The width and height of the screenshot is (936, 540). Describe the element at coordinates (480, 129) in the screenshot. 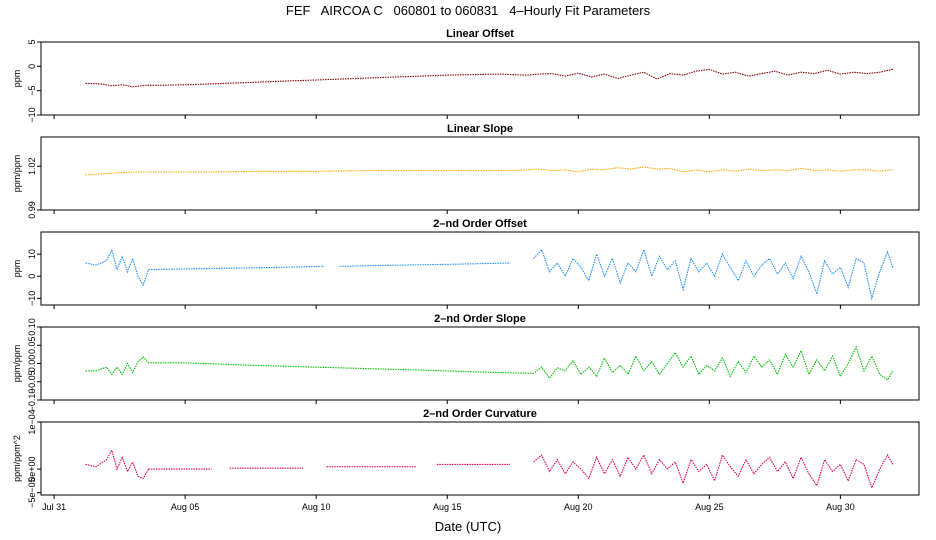

I see `panel-title: Linear Slope` at that location.